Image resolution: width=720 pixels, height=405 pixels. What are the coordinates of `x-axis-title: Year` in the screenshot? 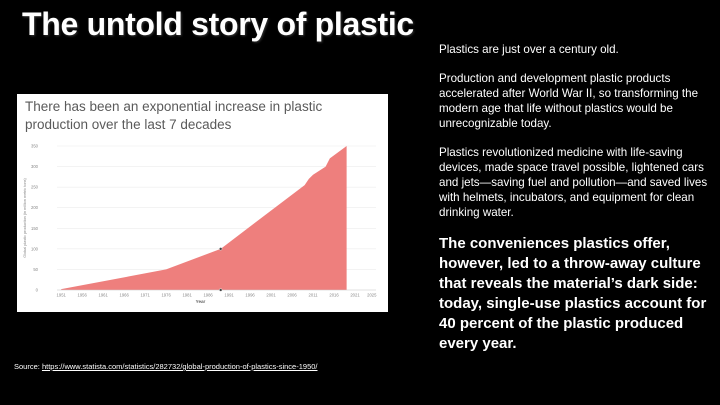 It's located at (201, 301).